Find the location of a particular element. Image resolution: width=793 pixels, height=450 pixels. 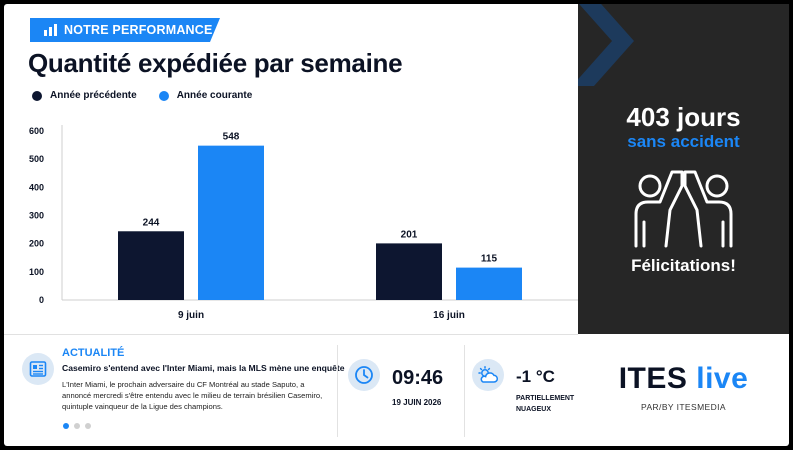

y-tick-label: 300 is located at coordinates (36, 216).